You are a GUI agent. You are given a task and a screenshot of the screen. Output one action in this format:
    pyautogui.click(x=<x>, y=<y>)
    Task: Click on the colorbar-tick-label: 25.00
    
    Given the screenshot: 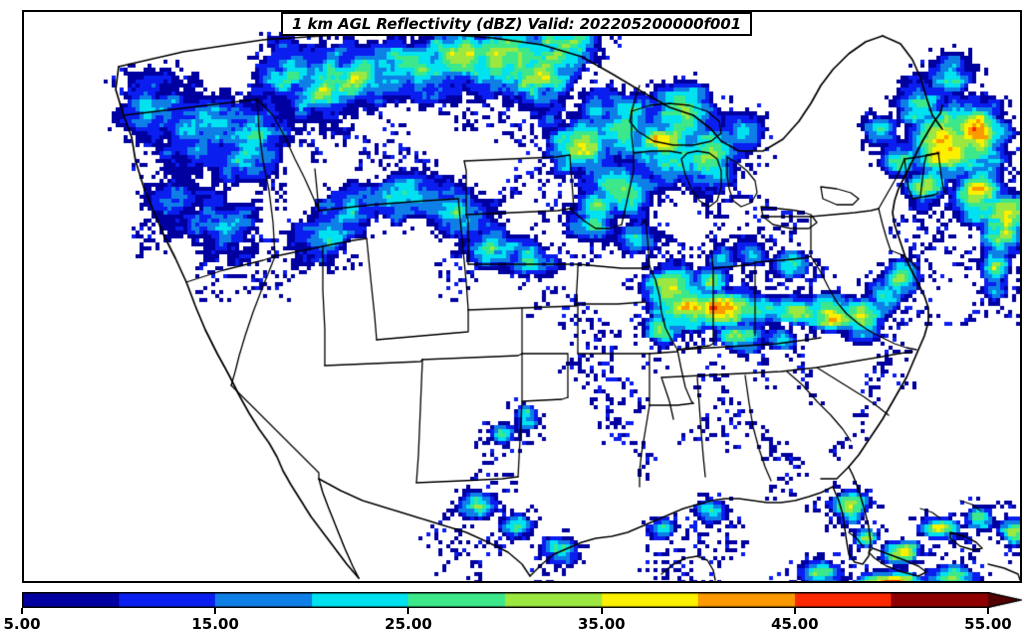 What is the action you would take?
    pyautogui.click(x=408, y=624)
    